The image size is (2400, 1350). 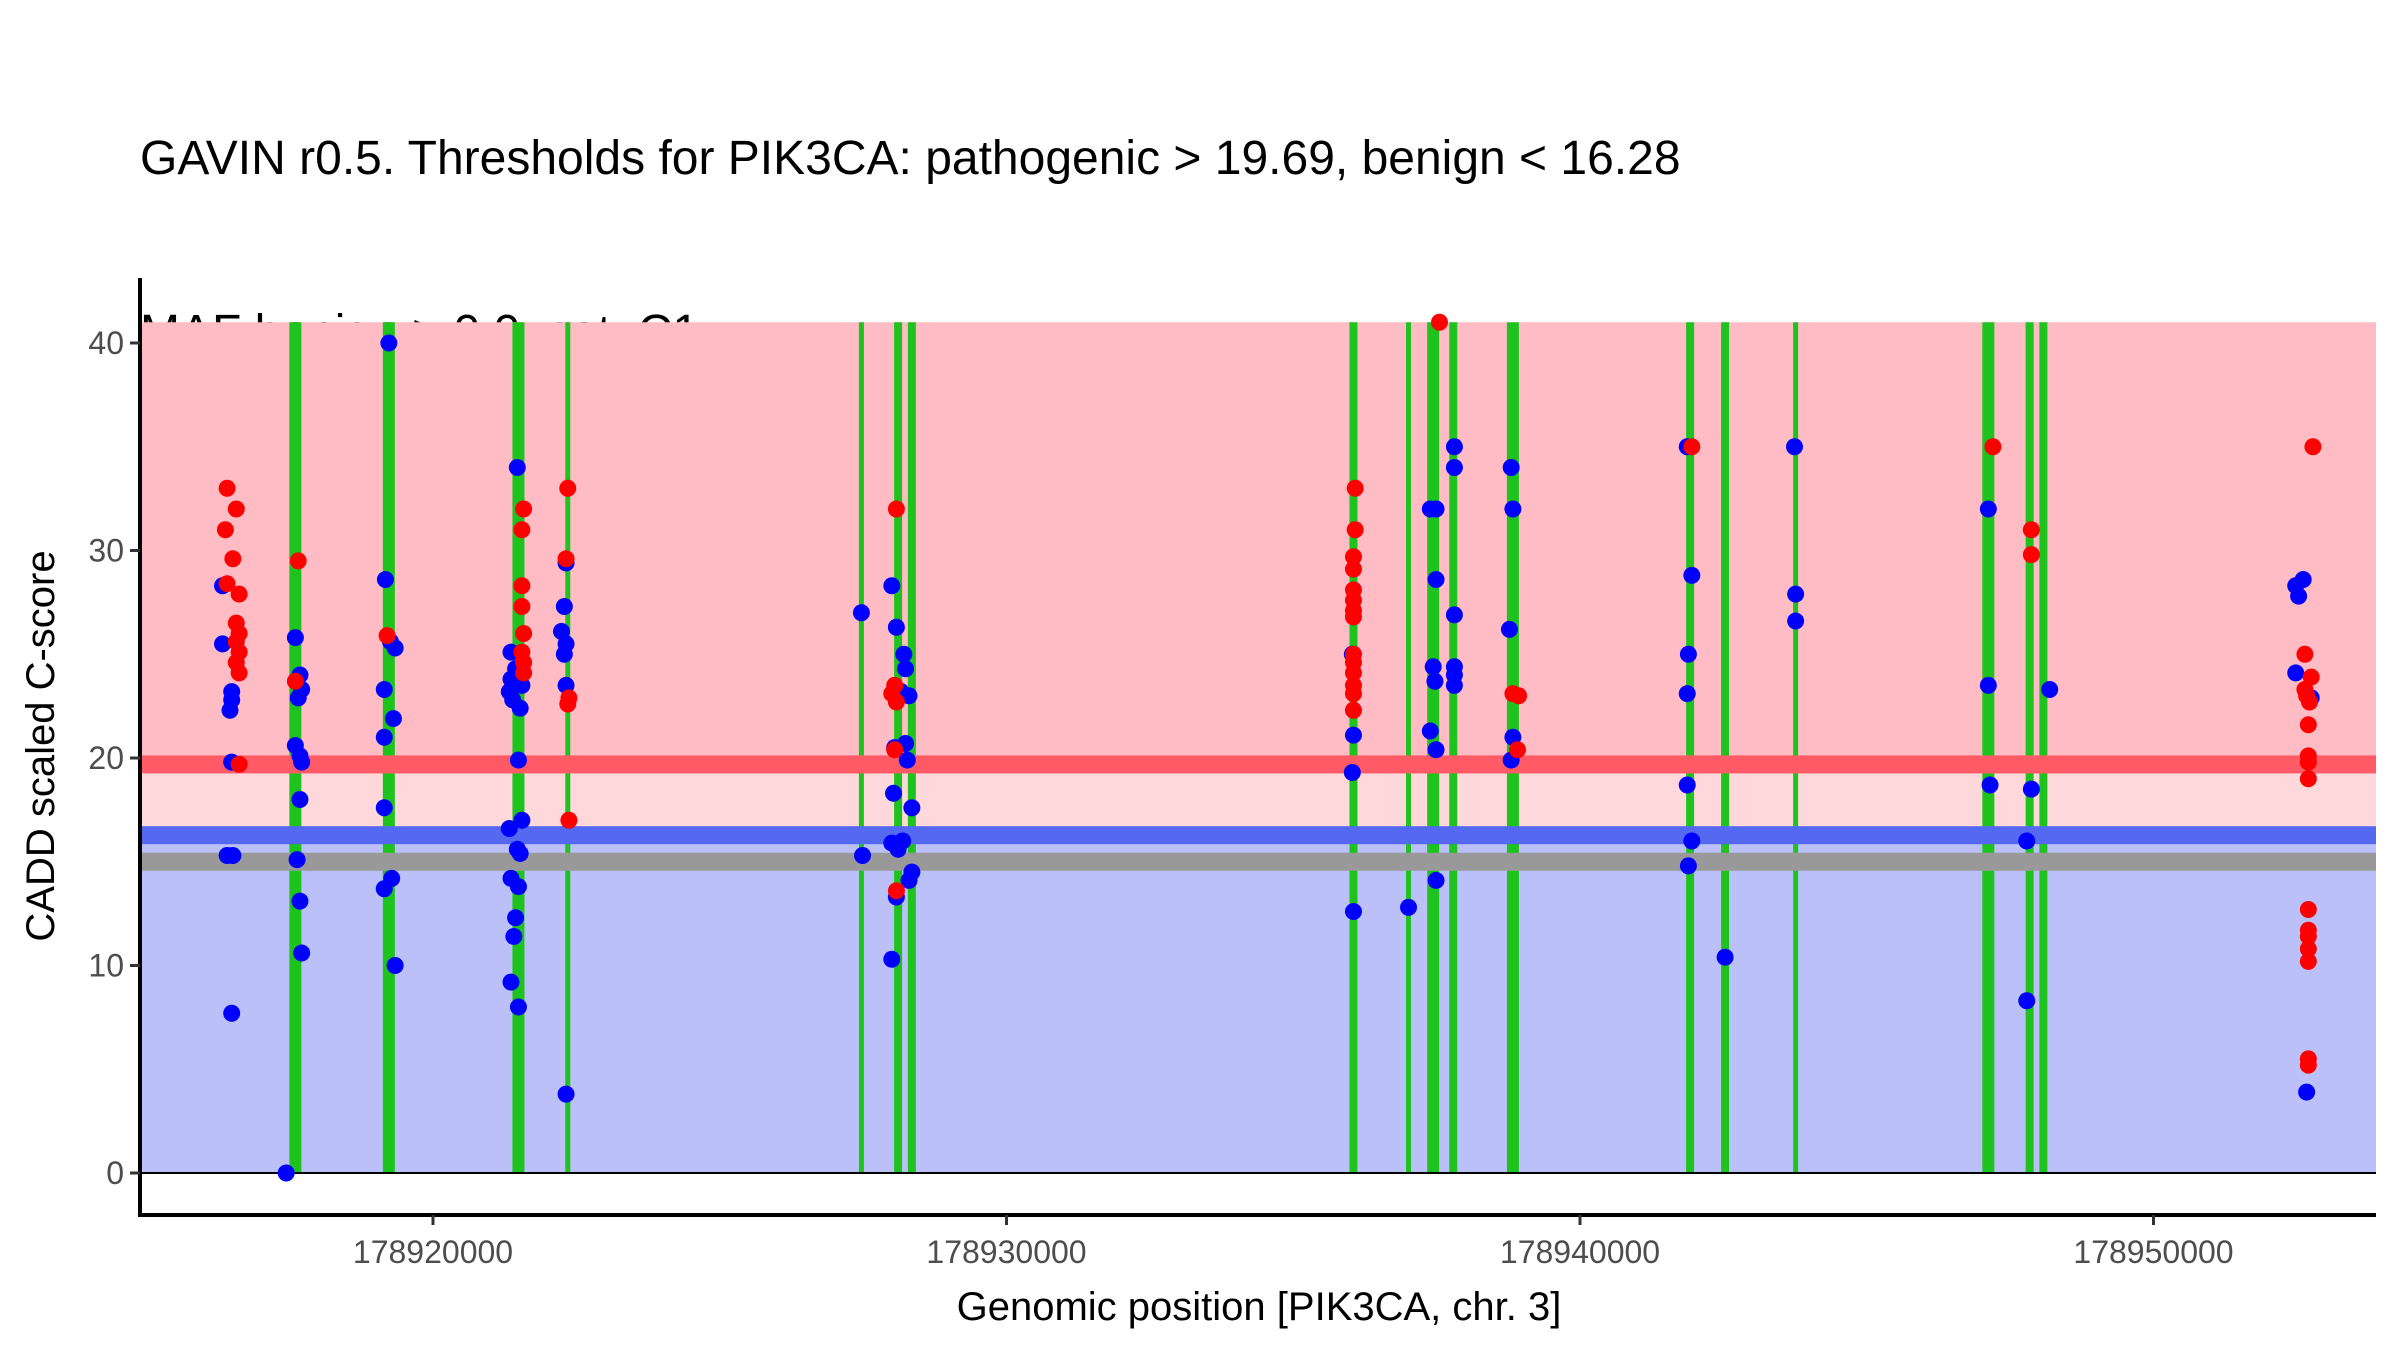 I want to click on x-tick-label: 178930000, so click(x=1006, y=1252).